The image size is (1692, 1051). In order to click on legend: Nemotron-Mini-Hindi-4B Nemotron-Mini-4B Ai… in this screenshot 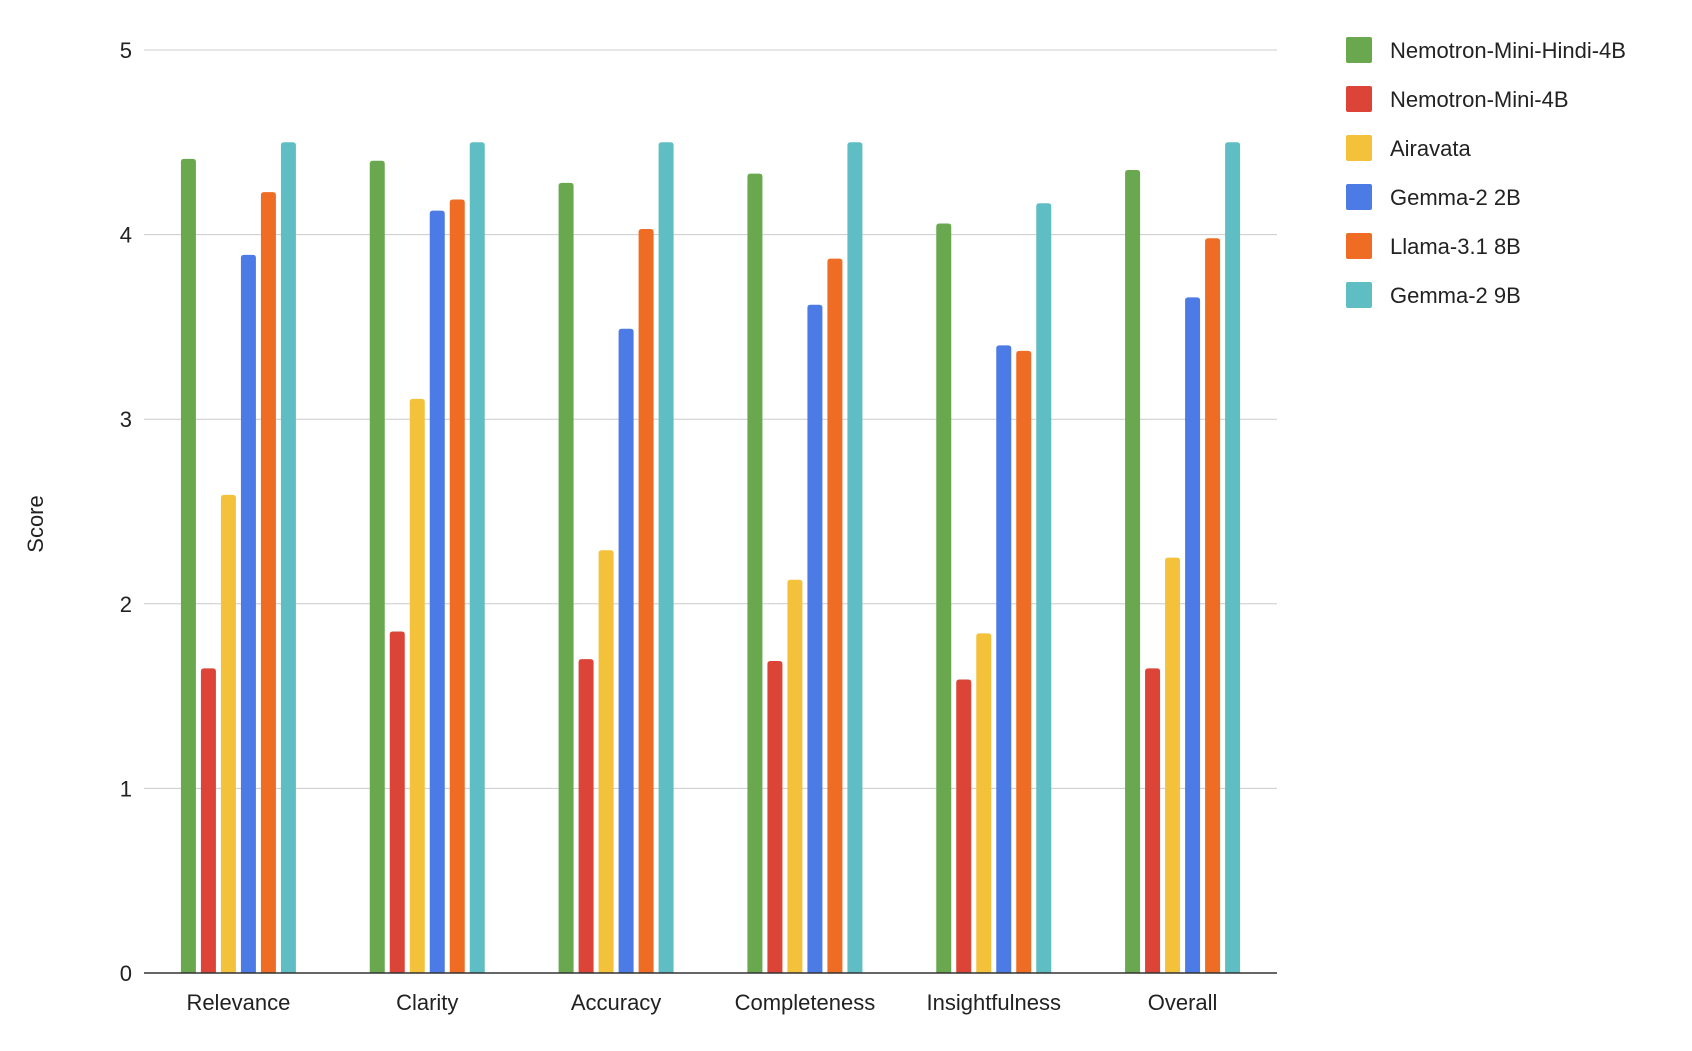, I will do `click(1486, 172)`.